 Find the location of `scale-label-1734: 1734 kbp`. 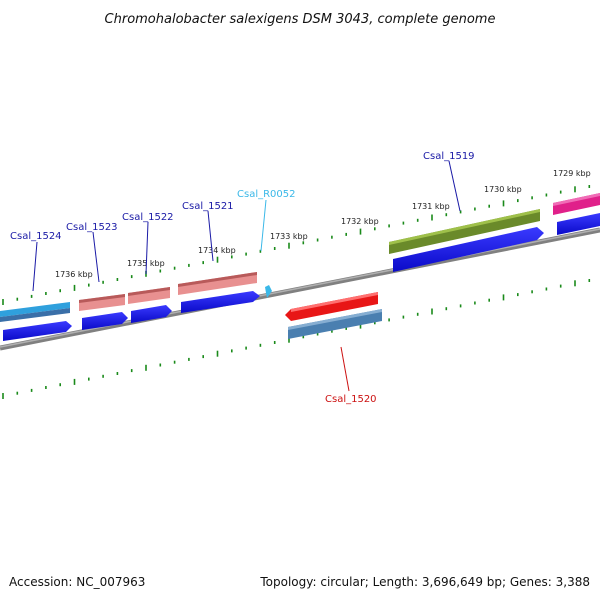

scale-label-1734: 1734 kbp is located at coordinates (217, 250).